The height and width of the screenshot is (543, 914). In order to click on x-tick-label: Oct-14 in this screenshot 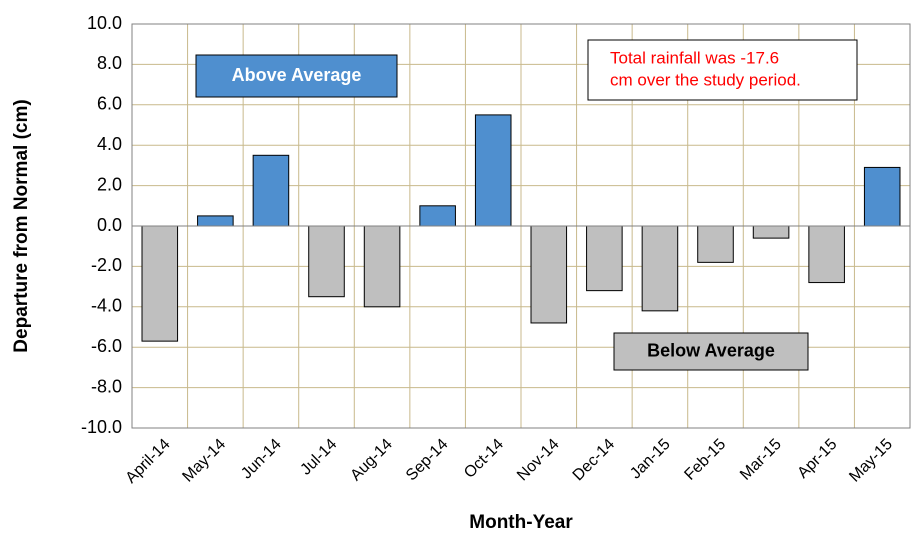, I will do `click(484, 459)`.